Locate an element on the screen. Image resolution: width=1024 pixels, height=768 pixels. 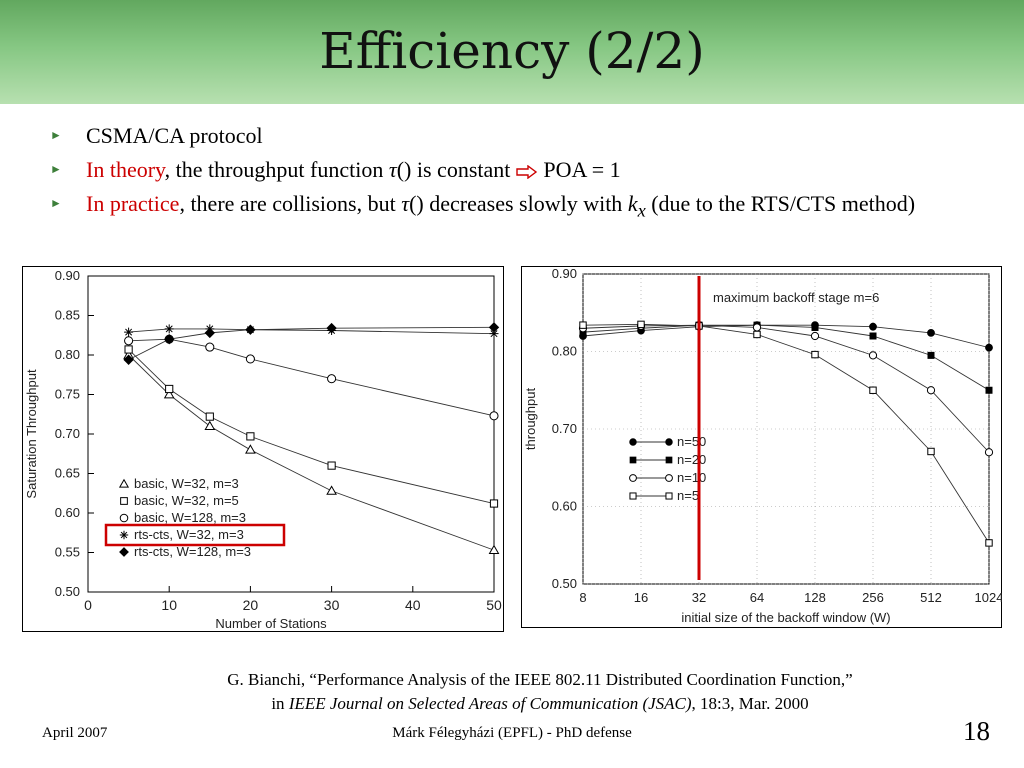
legend-label: n=5 is located at coordinates (688, 495).